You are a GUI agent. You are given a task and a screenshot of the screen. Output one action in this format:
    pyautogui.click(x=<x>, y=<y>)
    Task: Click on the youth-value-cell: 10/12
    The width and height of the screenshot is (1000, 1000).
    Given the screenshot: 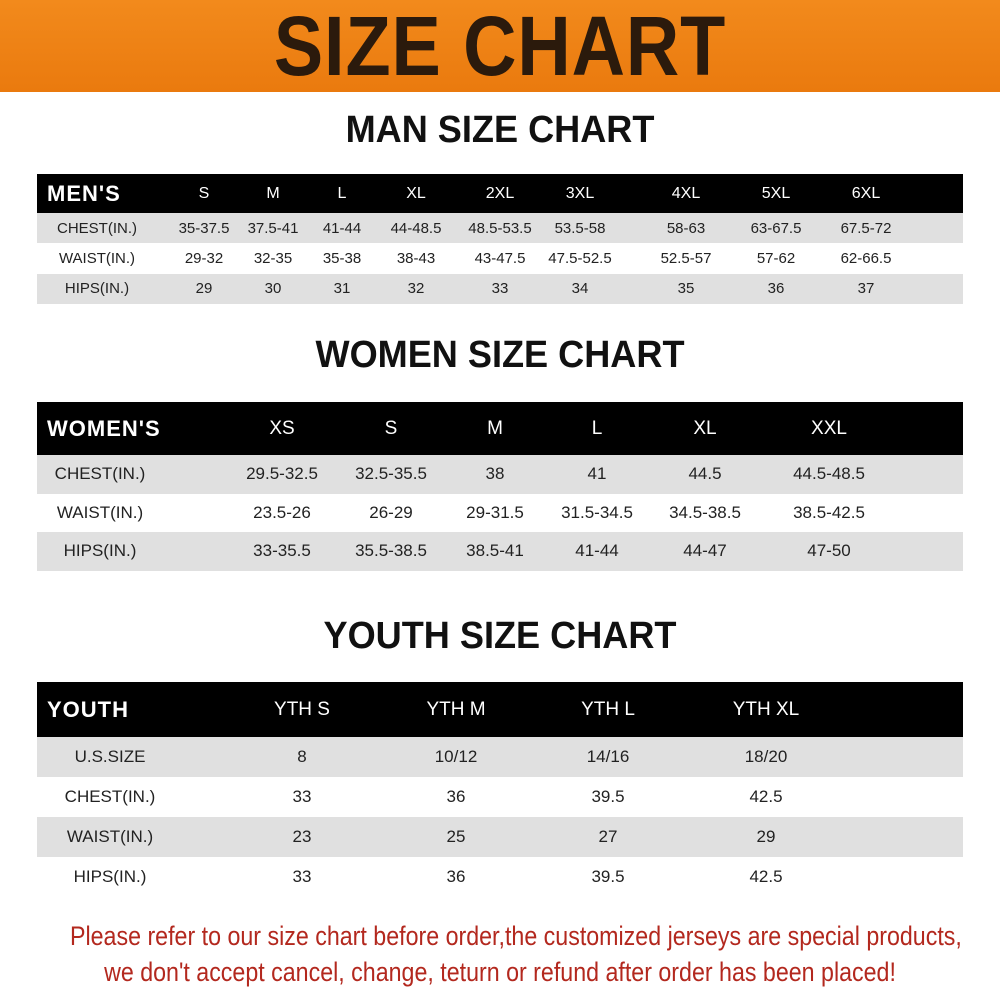 What is the action you would take?
    pyautogui.click(x=456, y=756)
    